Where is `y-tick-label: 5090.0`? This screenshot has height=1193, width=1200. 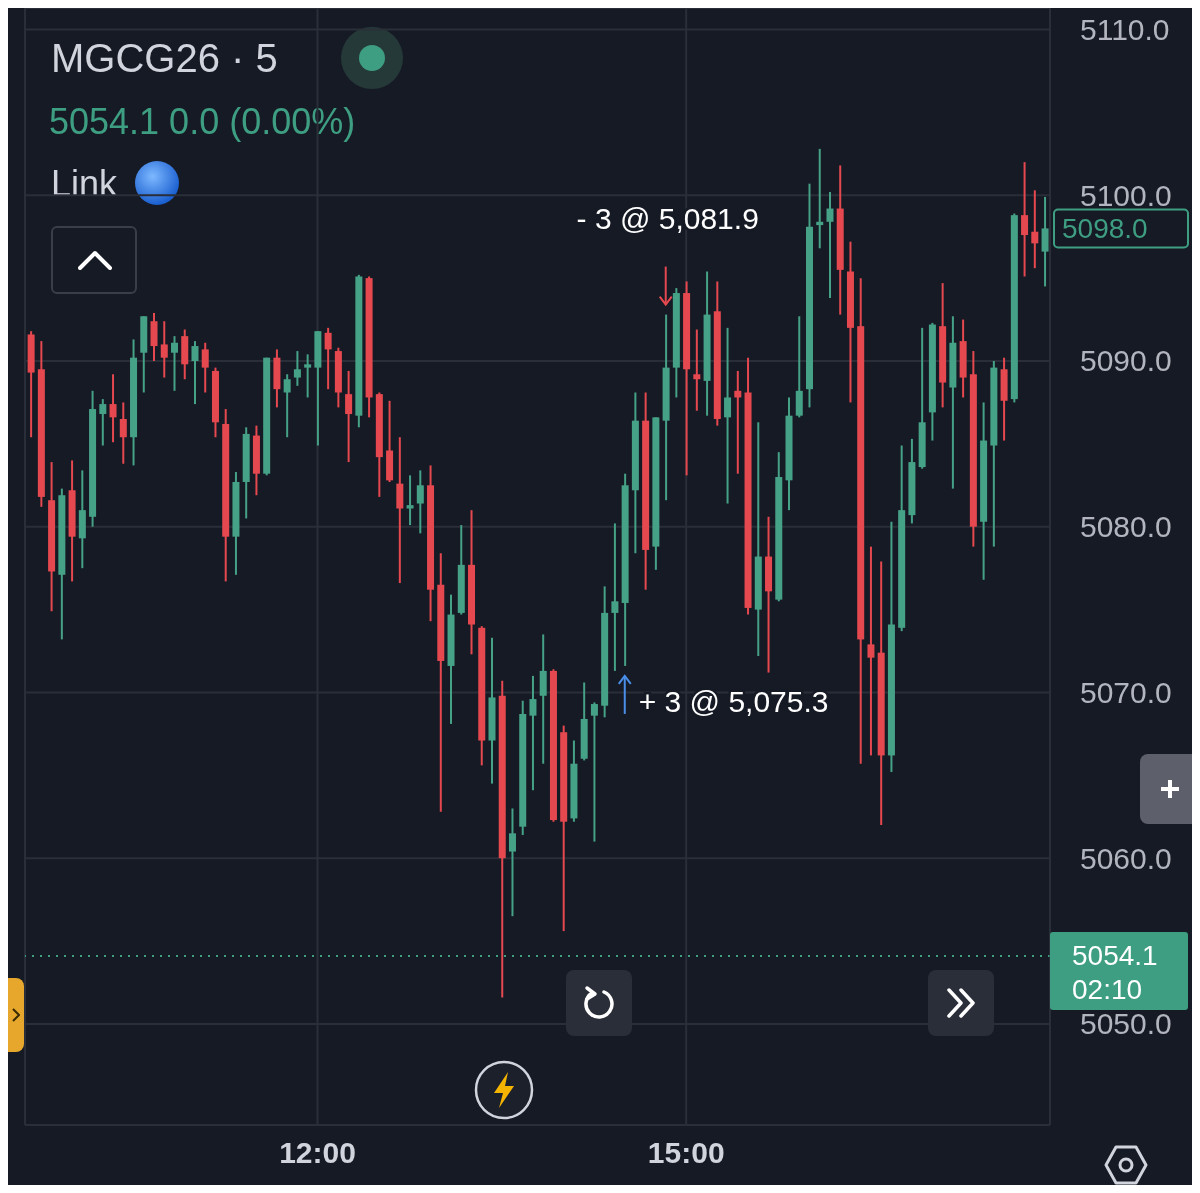 y-tick-label: 5090.0 is located at coordinates (1126, 361).